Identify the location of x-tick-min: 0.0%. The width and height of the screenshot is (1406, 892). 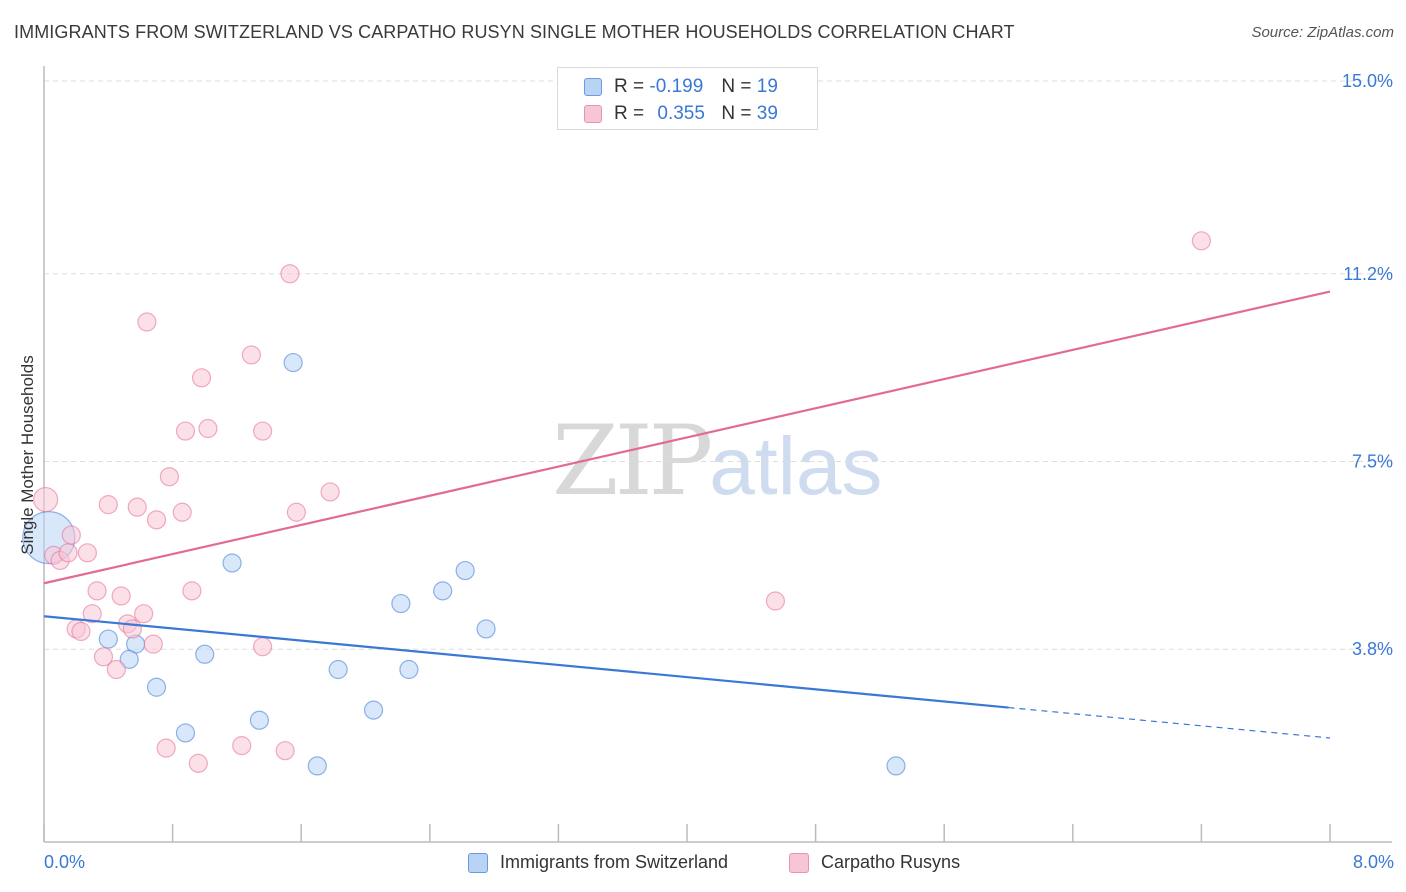
(65, 862).